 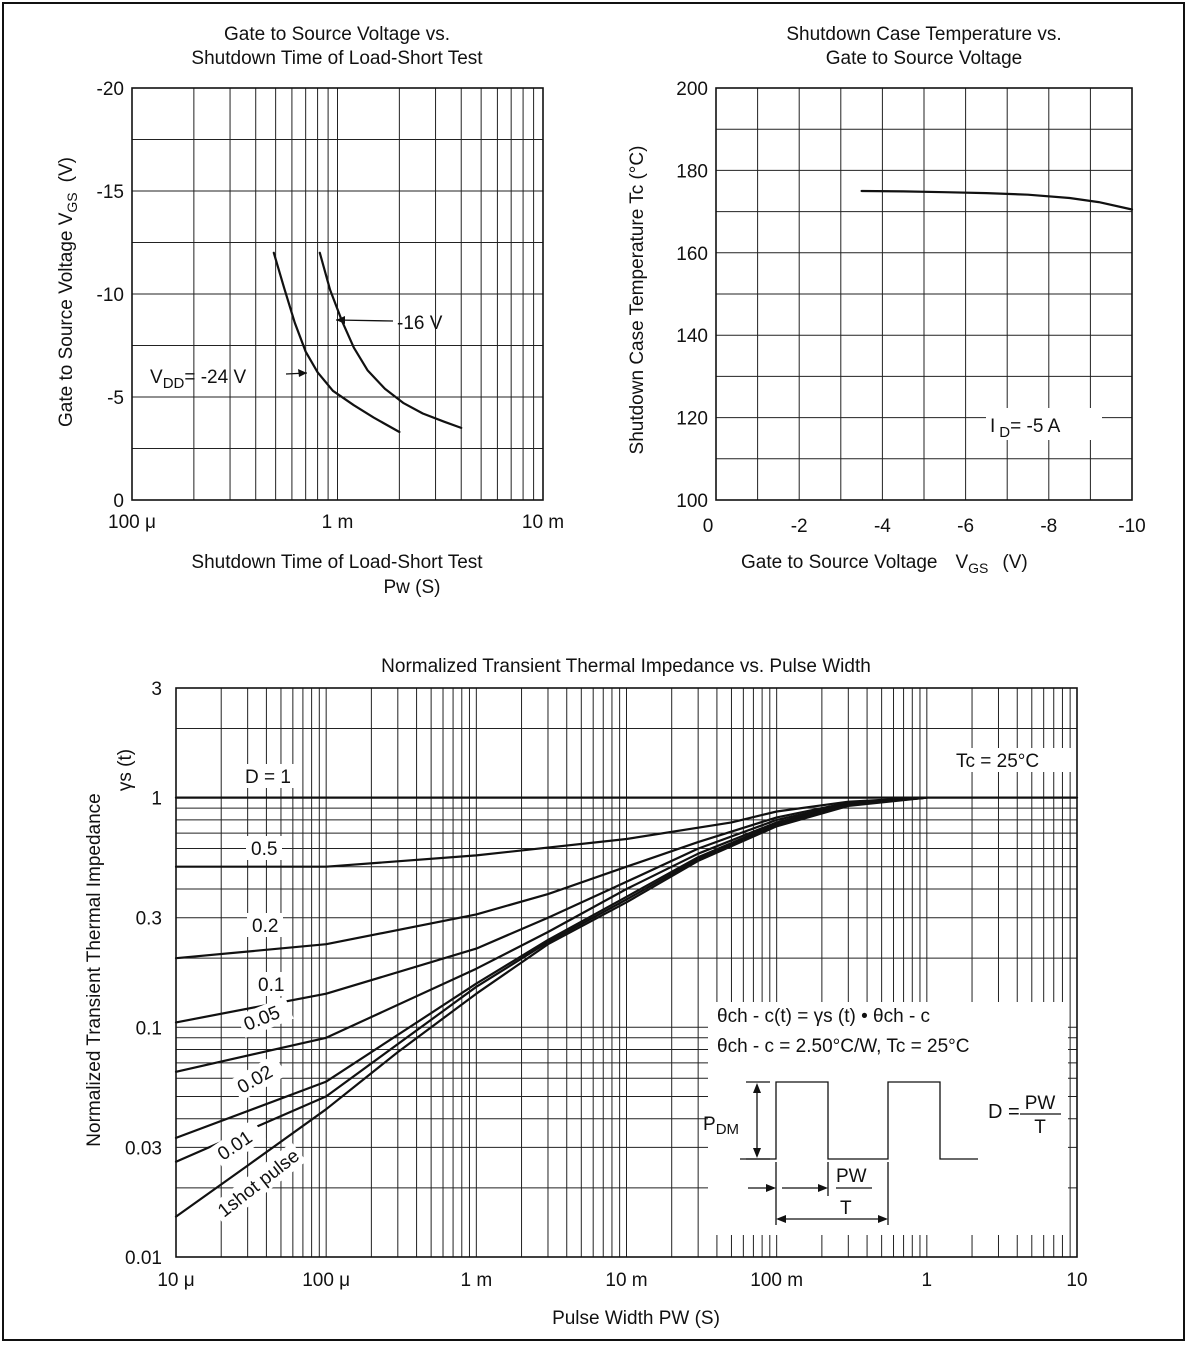 I want to click on c3-label-d001-group: 0.01, so click(x=238, y=1144).